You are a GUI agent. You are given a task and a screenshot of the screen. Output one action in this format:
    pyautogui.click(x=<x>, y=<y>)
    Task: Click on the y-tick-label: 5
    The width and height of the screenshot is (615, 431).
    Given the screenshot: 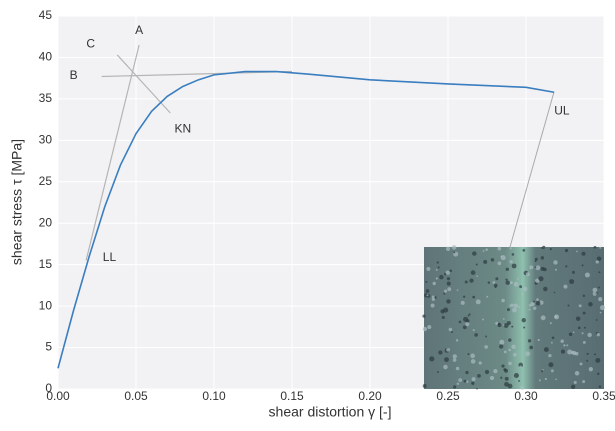 What is the action you would take?
    pyautogui.click(x=48, y=347)
    